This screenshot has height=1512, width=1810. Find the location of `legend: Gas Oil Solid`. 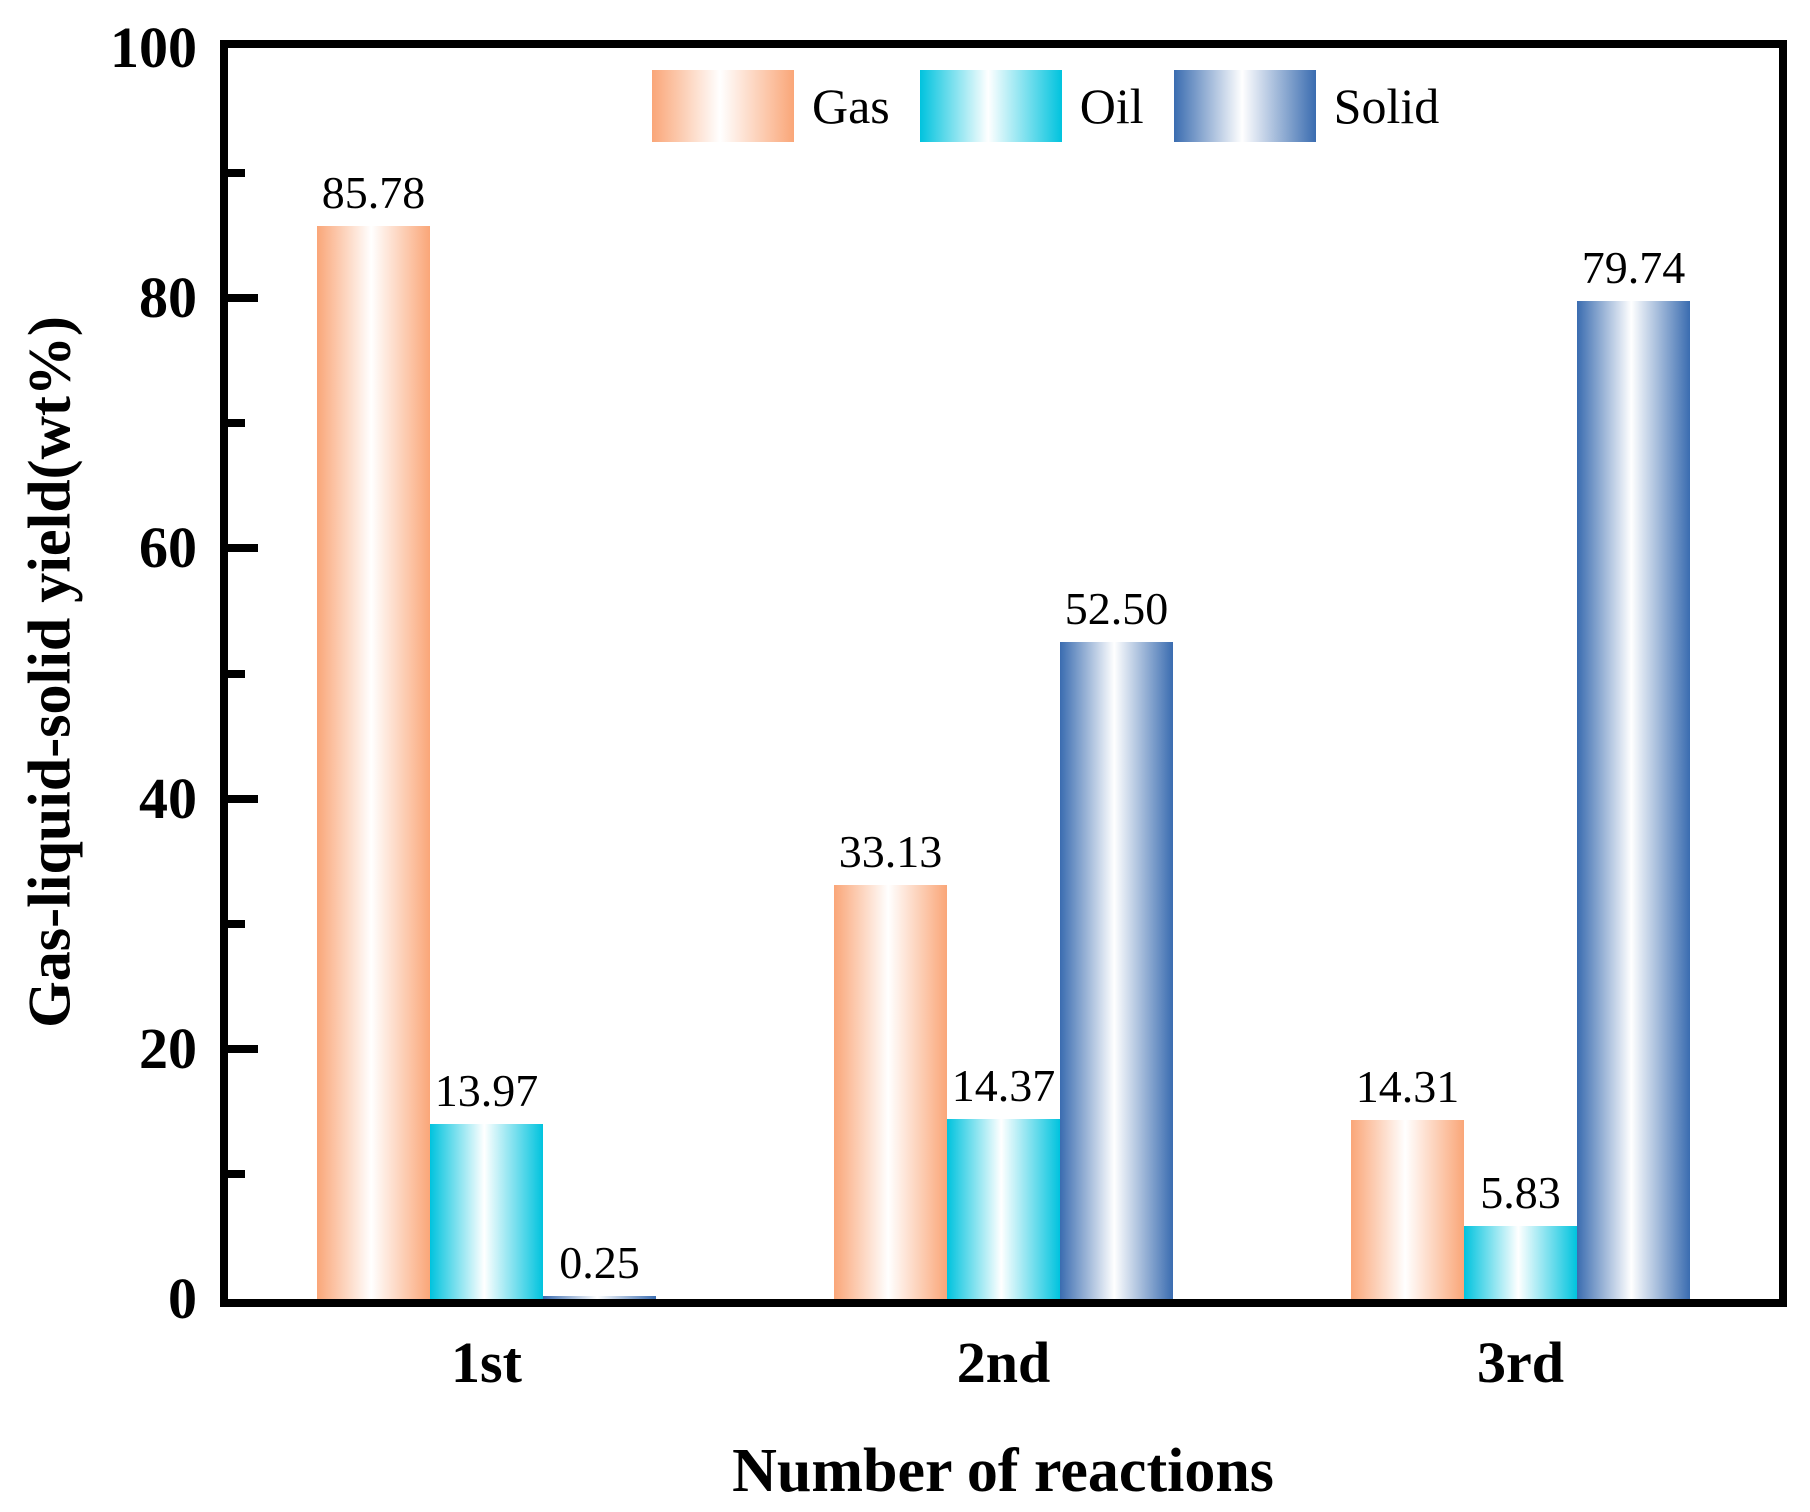

legend: Gas Oil Solid is located at coordinates (1045, 106).